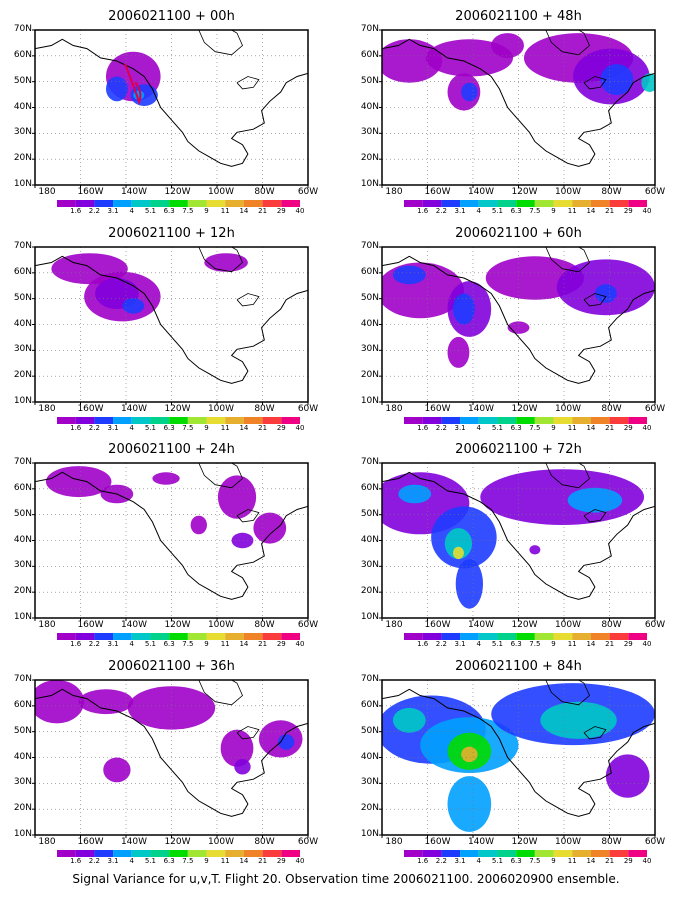  I want to click on latitude-label: 50N, so click(369, 730).